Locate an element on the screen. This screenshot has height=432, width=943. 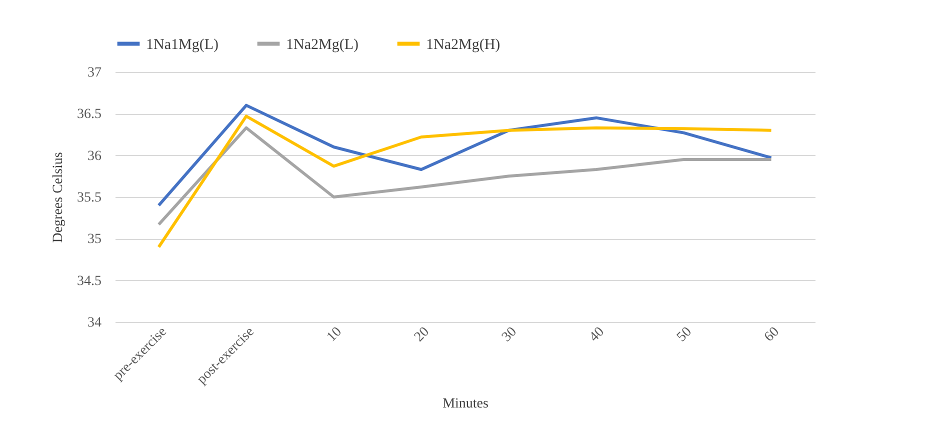
y-tick-label: 34.5 is located at coordinates (89, 281).